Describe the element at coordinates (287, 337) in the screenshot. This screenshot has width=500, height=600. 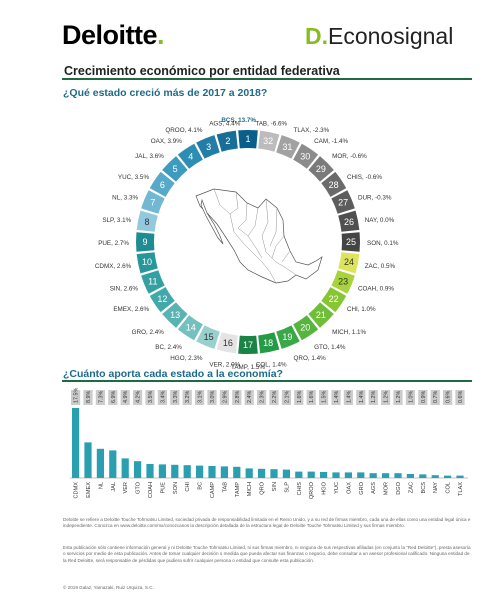
I see `segment-rank: 19` at that location.